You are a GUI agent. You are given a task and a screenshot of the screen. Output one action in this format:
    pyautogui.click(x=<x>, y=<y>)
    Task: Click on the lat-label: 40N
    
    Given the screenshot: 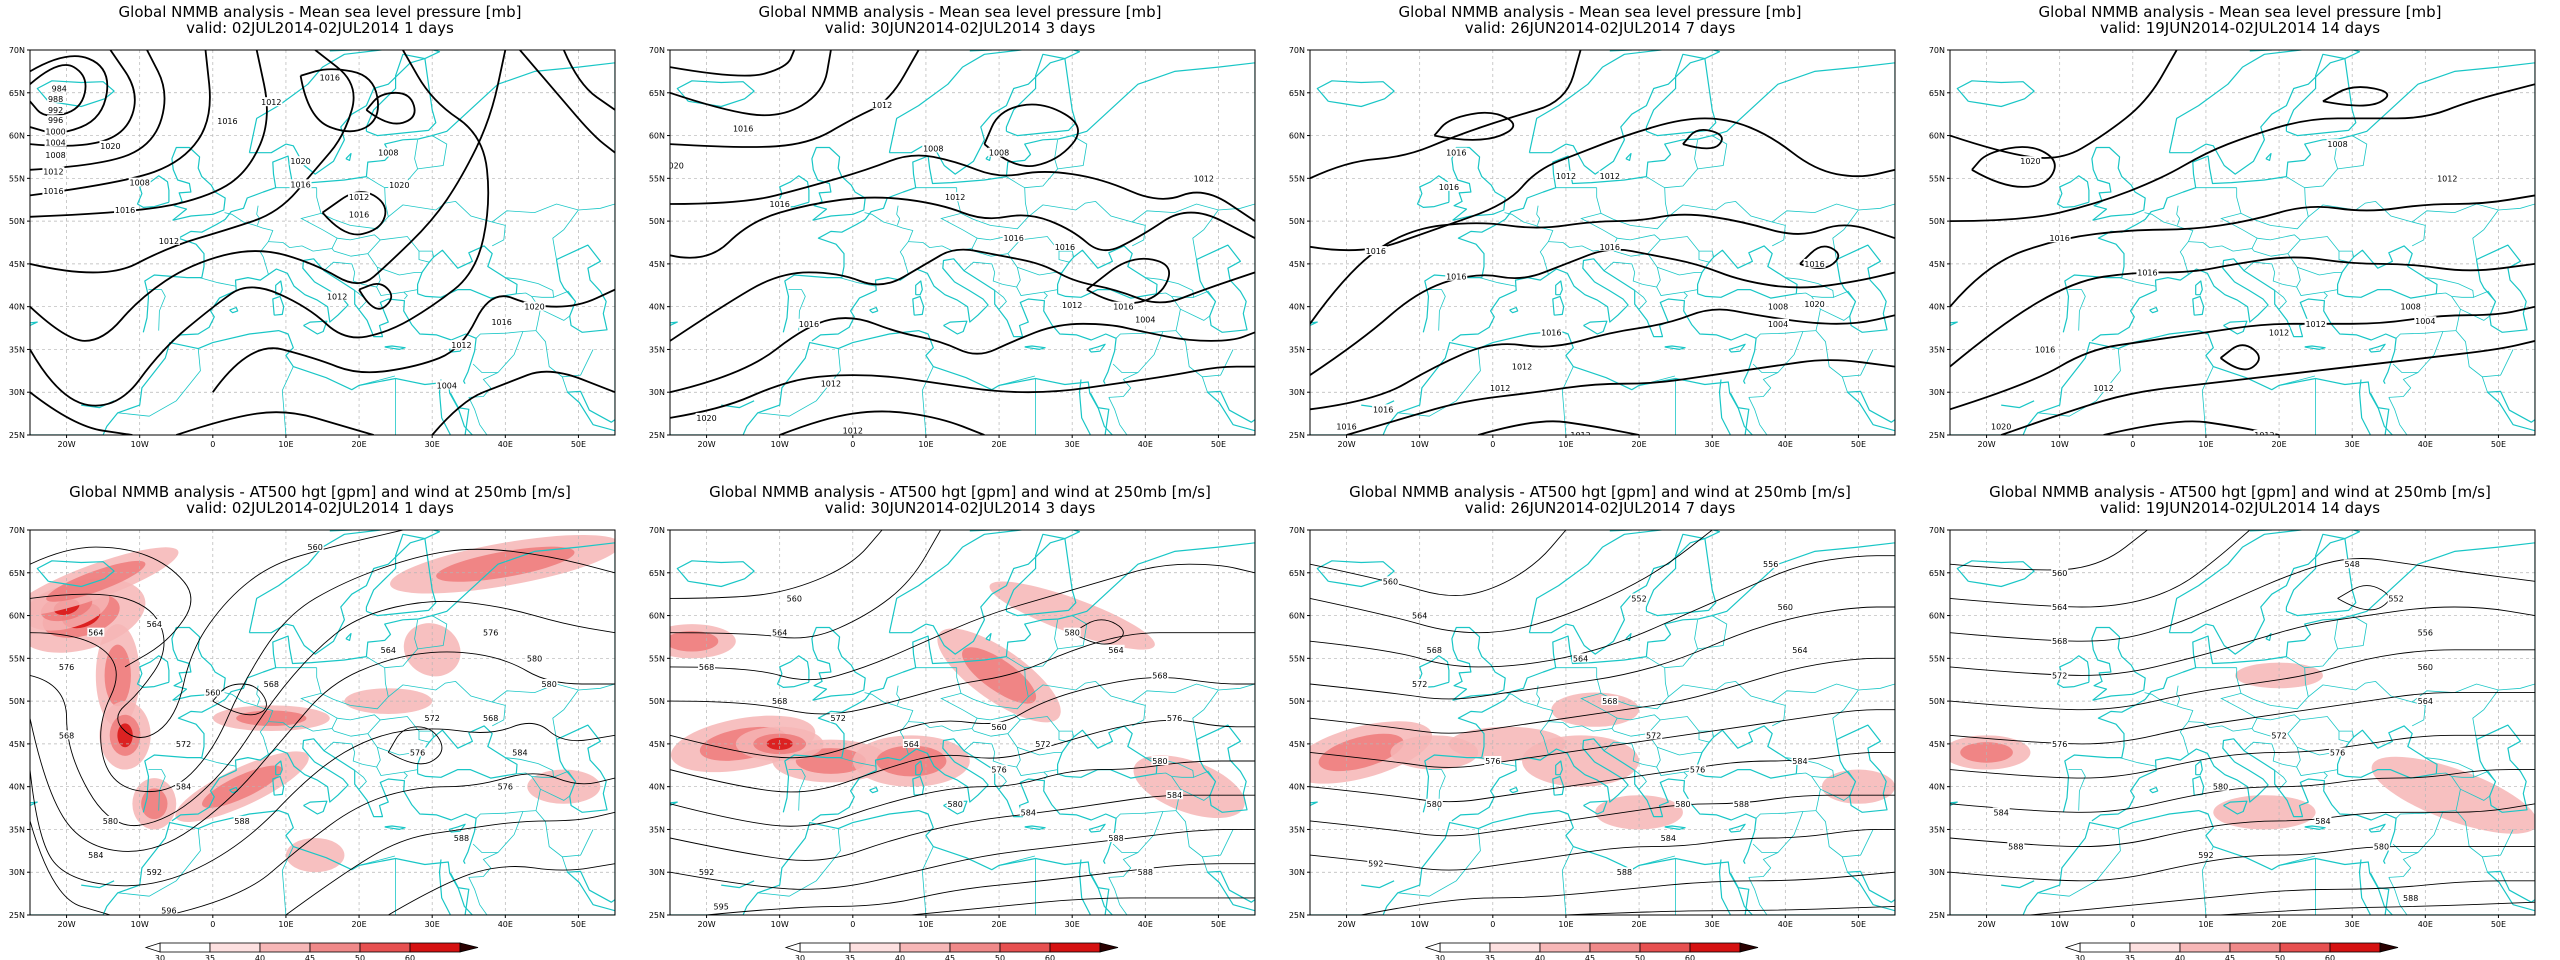 What is the action you would take?
    pyautogui.click(x=1297, y=307)
    